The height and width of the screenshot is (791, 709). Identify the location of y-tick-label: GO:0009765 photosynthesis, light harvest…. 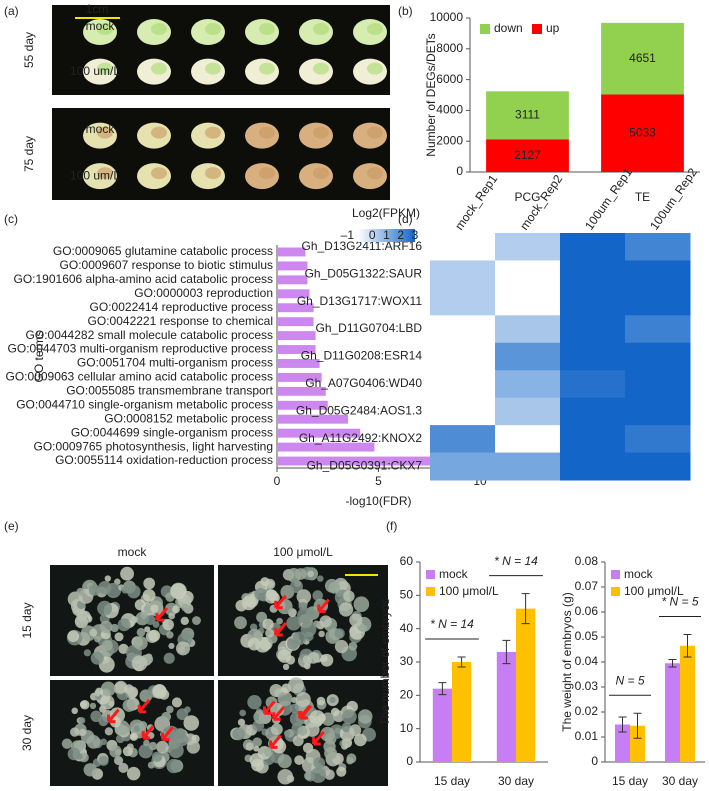
(153, 446).